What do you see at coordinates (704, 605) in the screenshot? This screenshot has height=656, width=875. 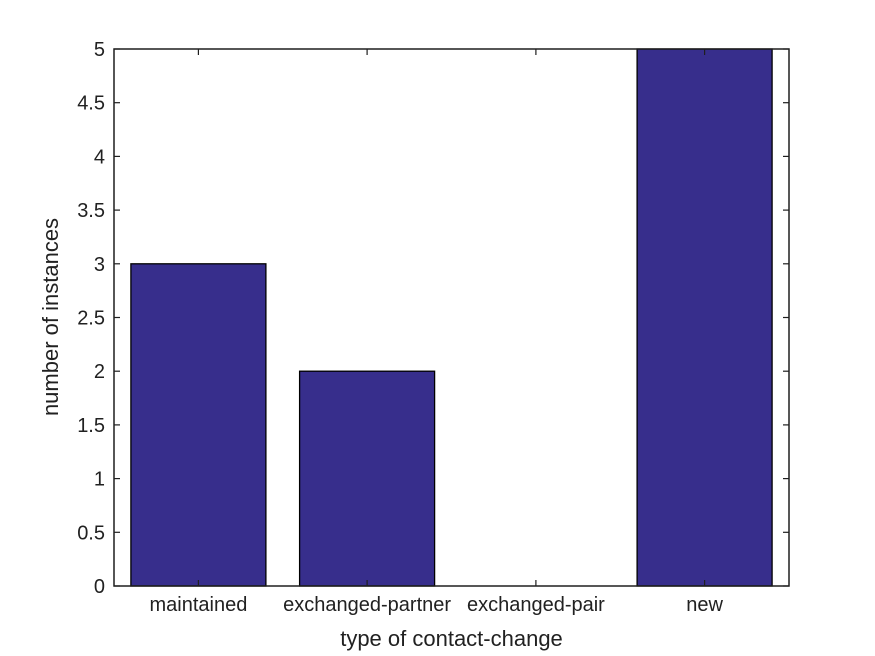 I see `x-tick-label: new` at bounding box center [704, 605].